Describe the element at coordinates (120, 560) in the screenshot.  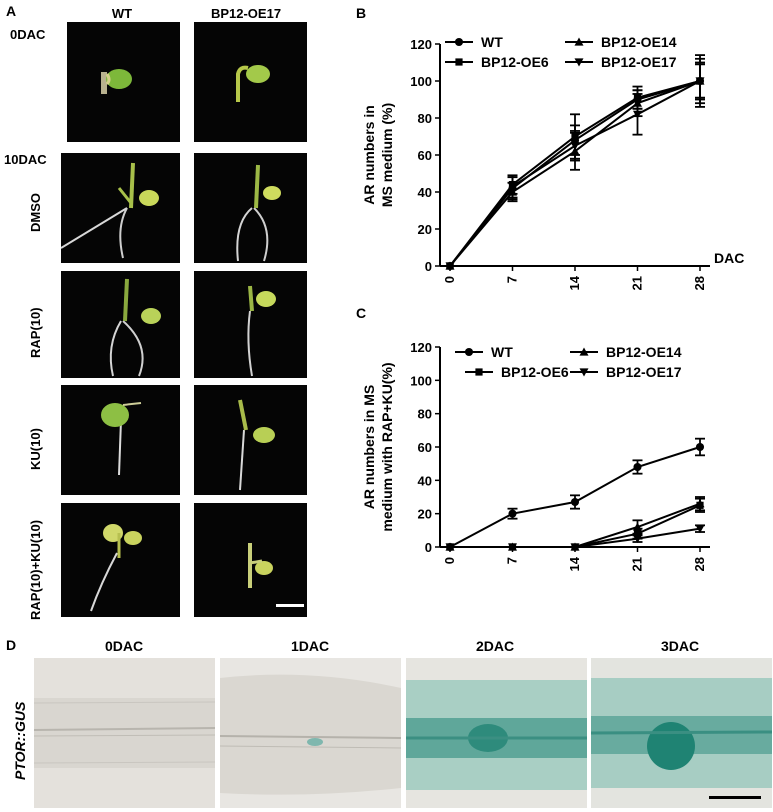
I see `photo-wt-rap-ku` at that location.